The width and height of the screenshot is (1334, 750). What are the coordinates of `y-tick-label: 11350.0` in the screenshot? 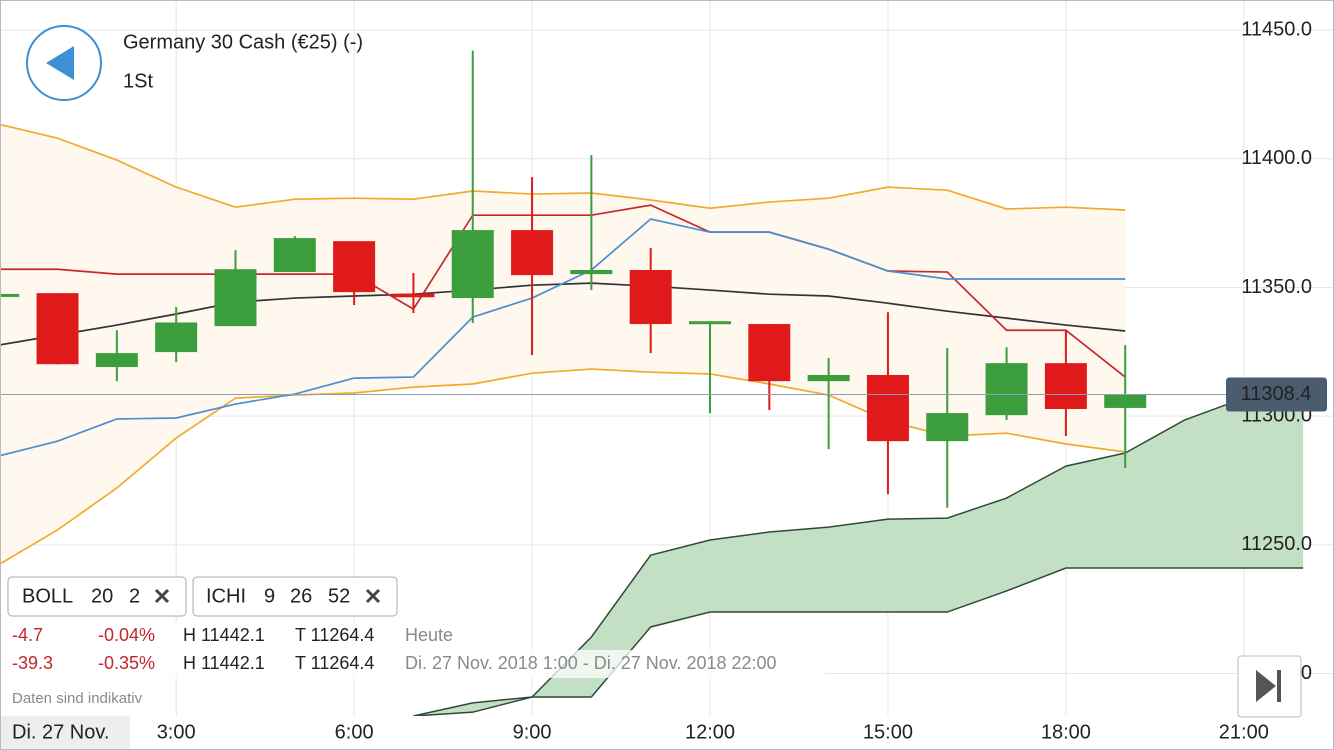 It's located at (1276, 287).